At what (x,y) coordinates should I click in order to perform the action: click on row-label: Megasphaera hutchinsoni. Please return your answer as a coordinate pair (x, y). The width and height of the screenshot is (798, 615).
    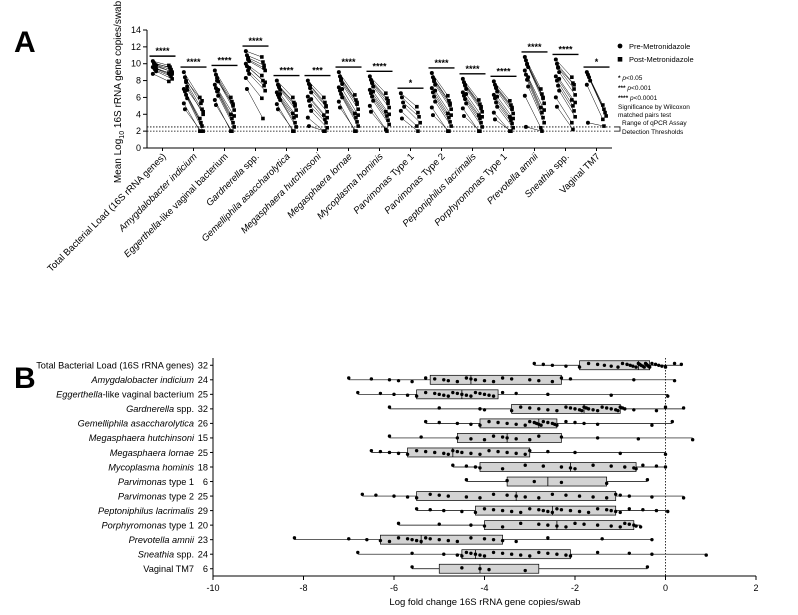
    Looking at the image, I should click on (142, 438).